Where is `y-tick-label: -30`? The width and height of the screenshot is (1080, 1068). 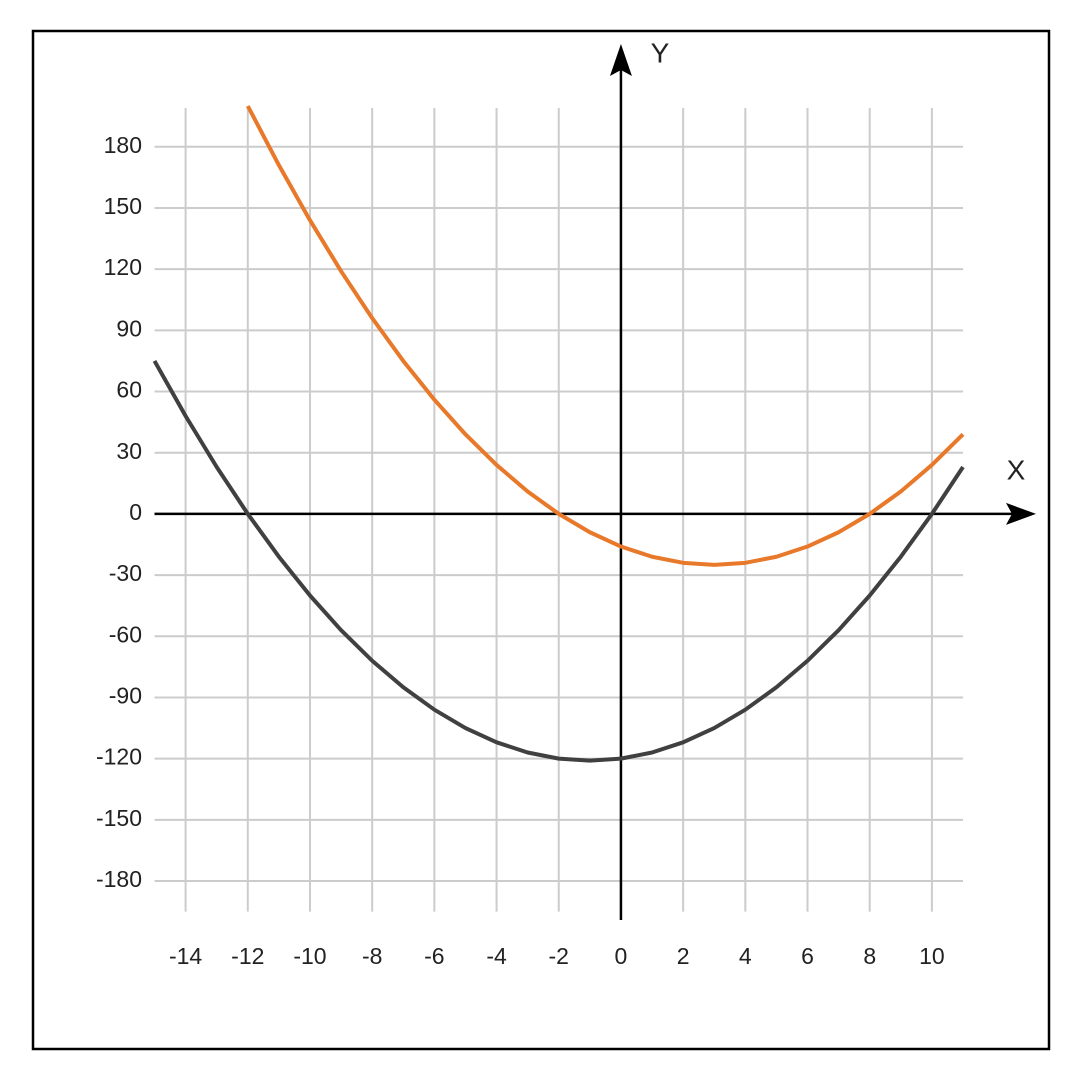
y-tick-label: -30 is located at coordinates (125, 573).